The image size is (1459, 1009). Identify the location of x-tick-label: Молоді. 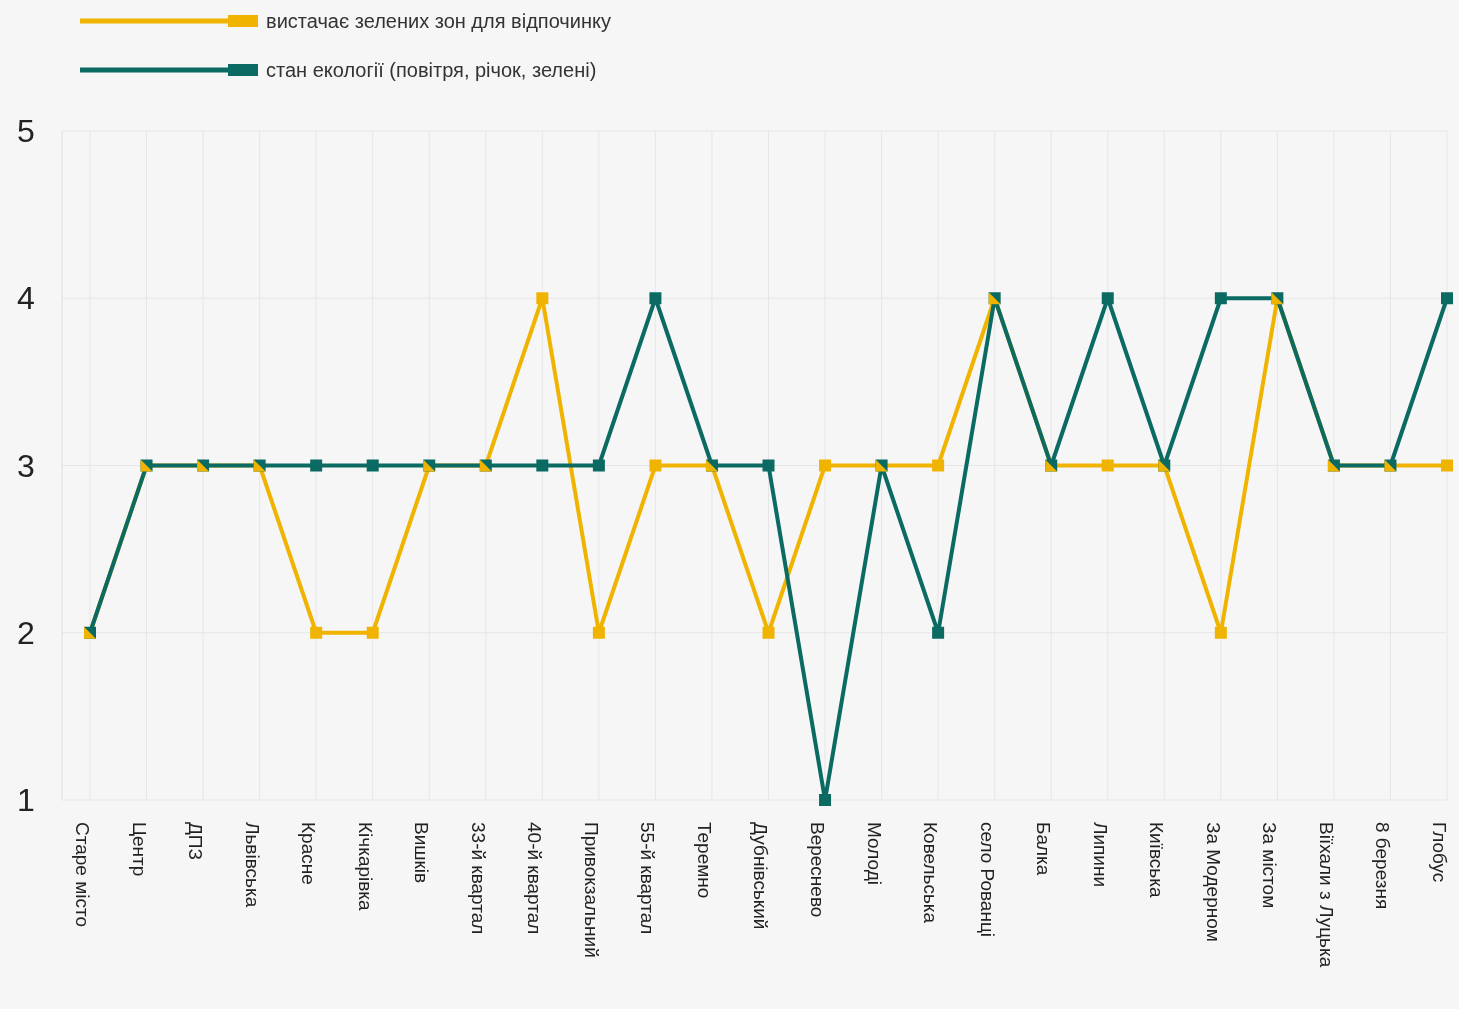
(874, 853).